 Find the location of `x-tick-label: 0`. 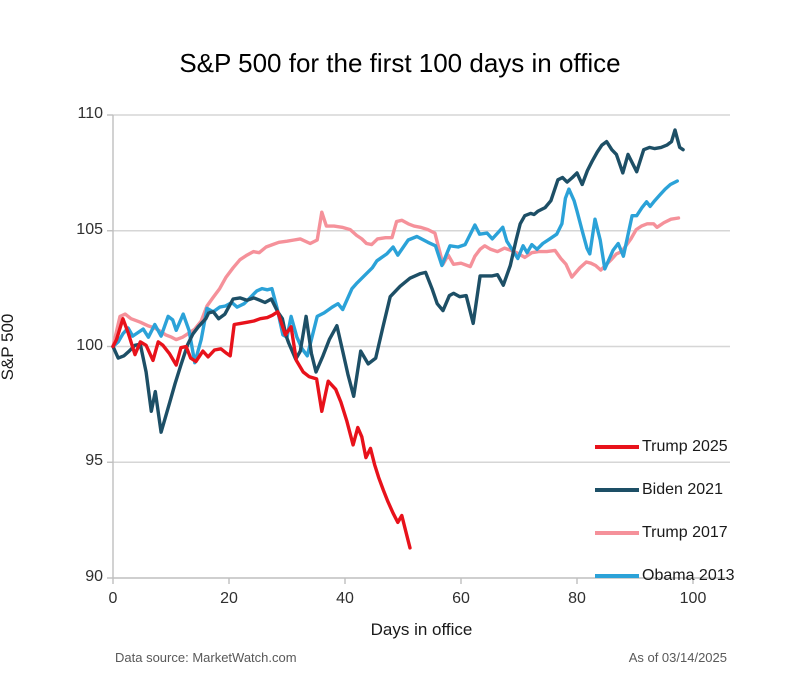

x-tick-label: 0 is located at coordinates (113, 598).